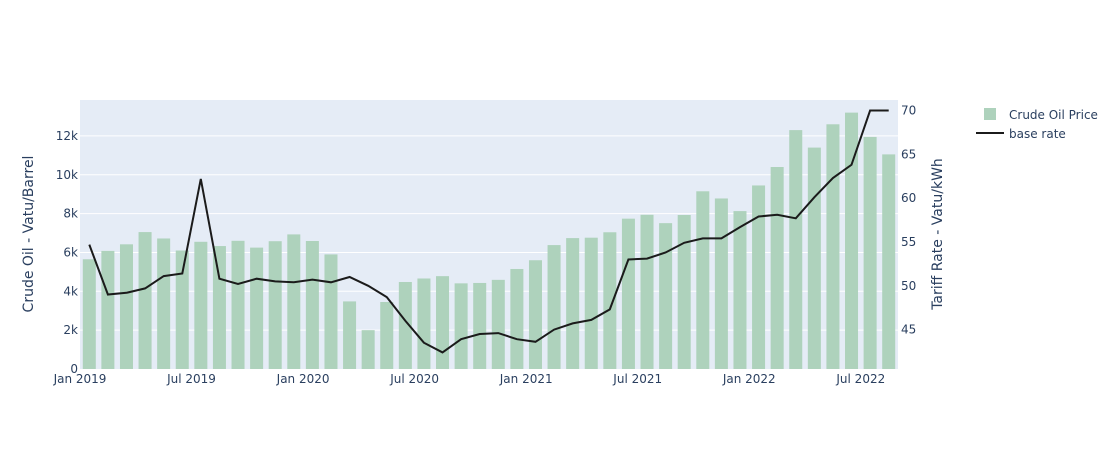  I want to click on y-left-tick-label: 10k, so click(67, 175).